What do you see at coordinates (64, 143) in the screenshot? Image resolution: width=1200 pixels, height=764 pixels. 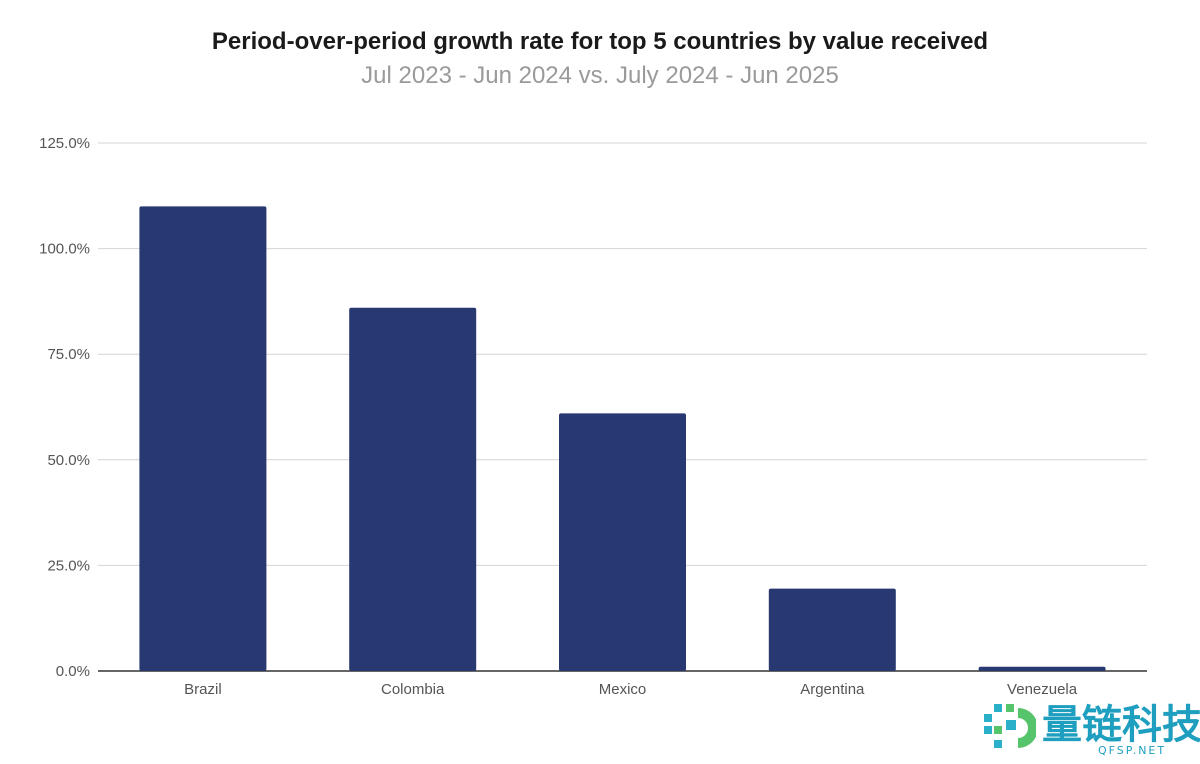 I see `y-tick-label: 125.0%` at bounding box center [64, 143].